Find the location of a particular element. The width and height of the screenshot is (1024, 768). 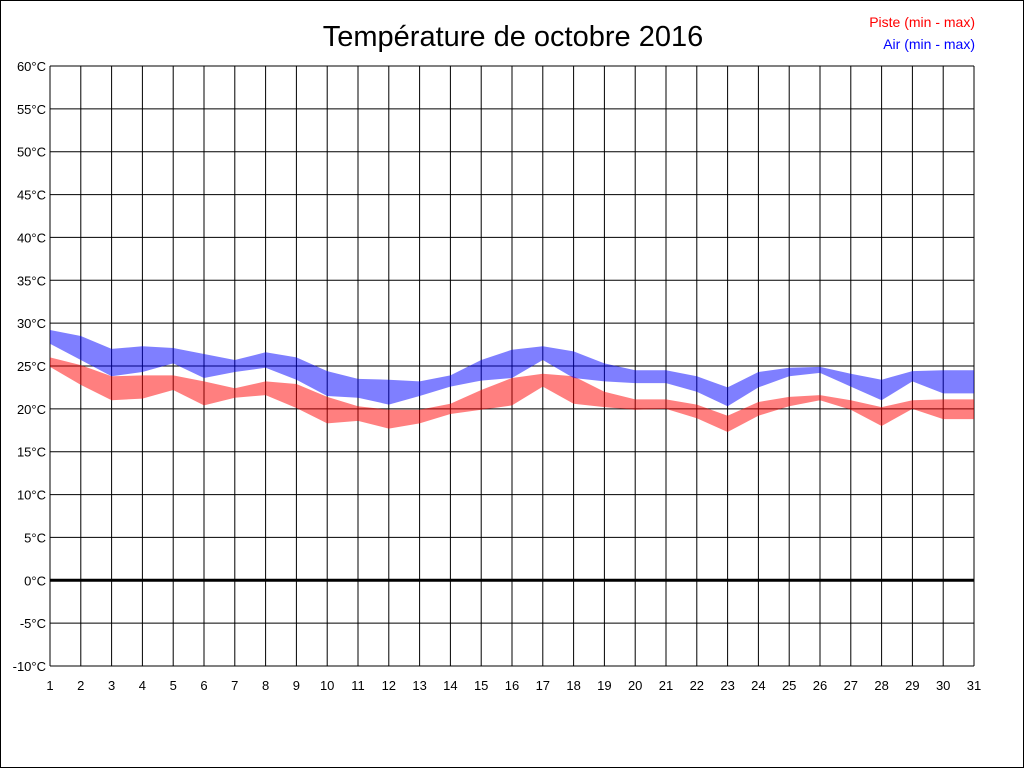

x-tick-label: 20 is located at coordinates (635, 685).